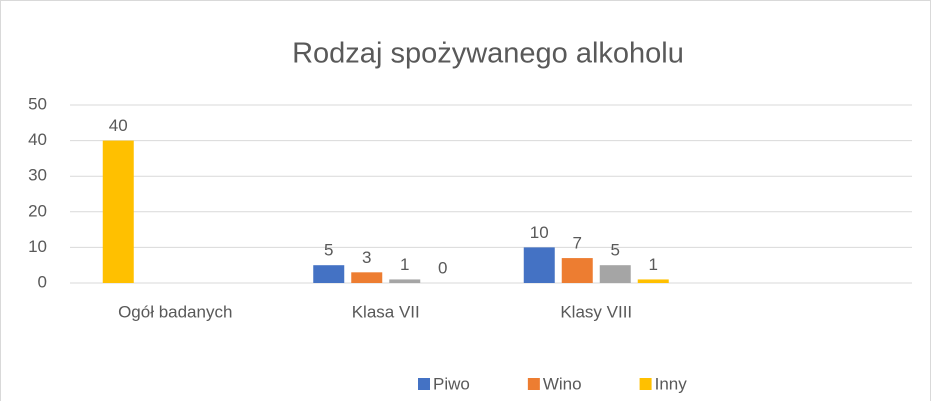 This screenshot has height=406, width=931. What do you see at coordinates (577, 243) in the screenshot?
I see `data-label: 7` at bounding box center [577, 243].